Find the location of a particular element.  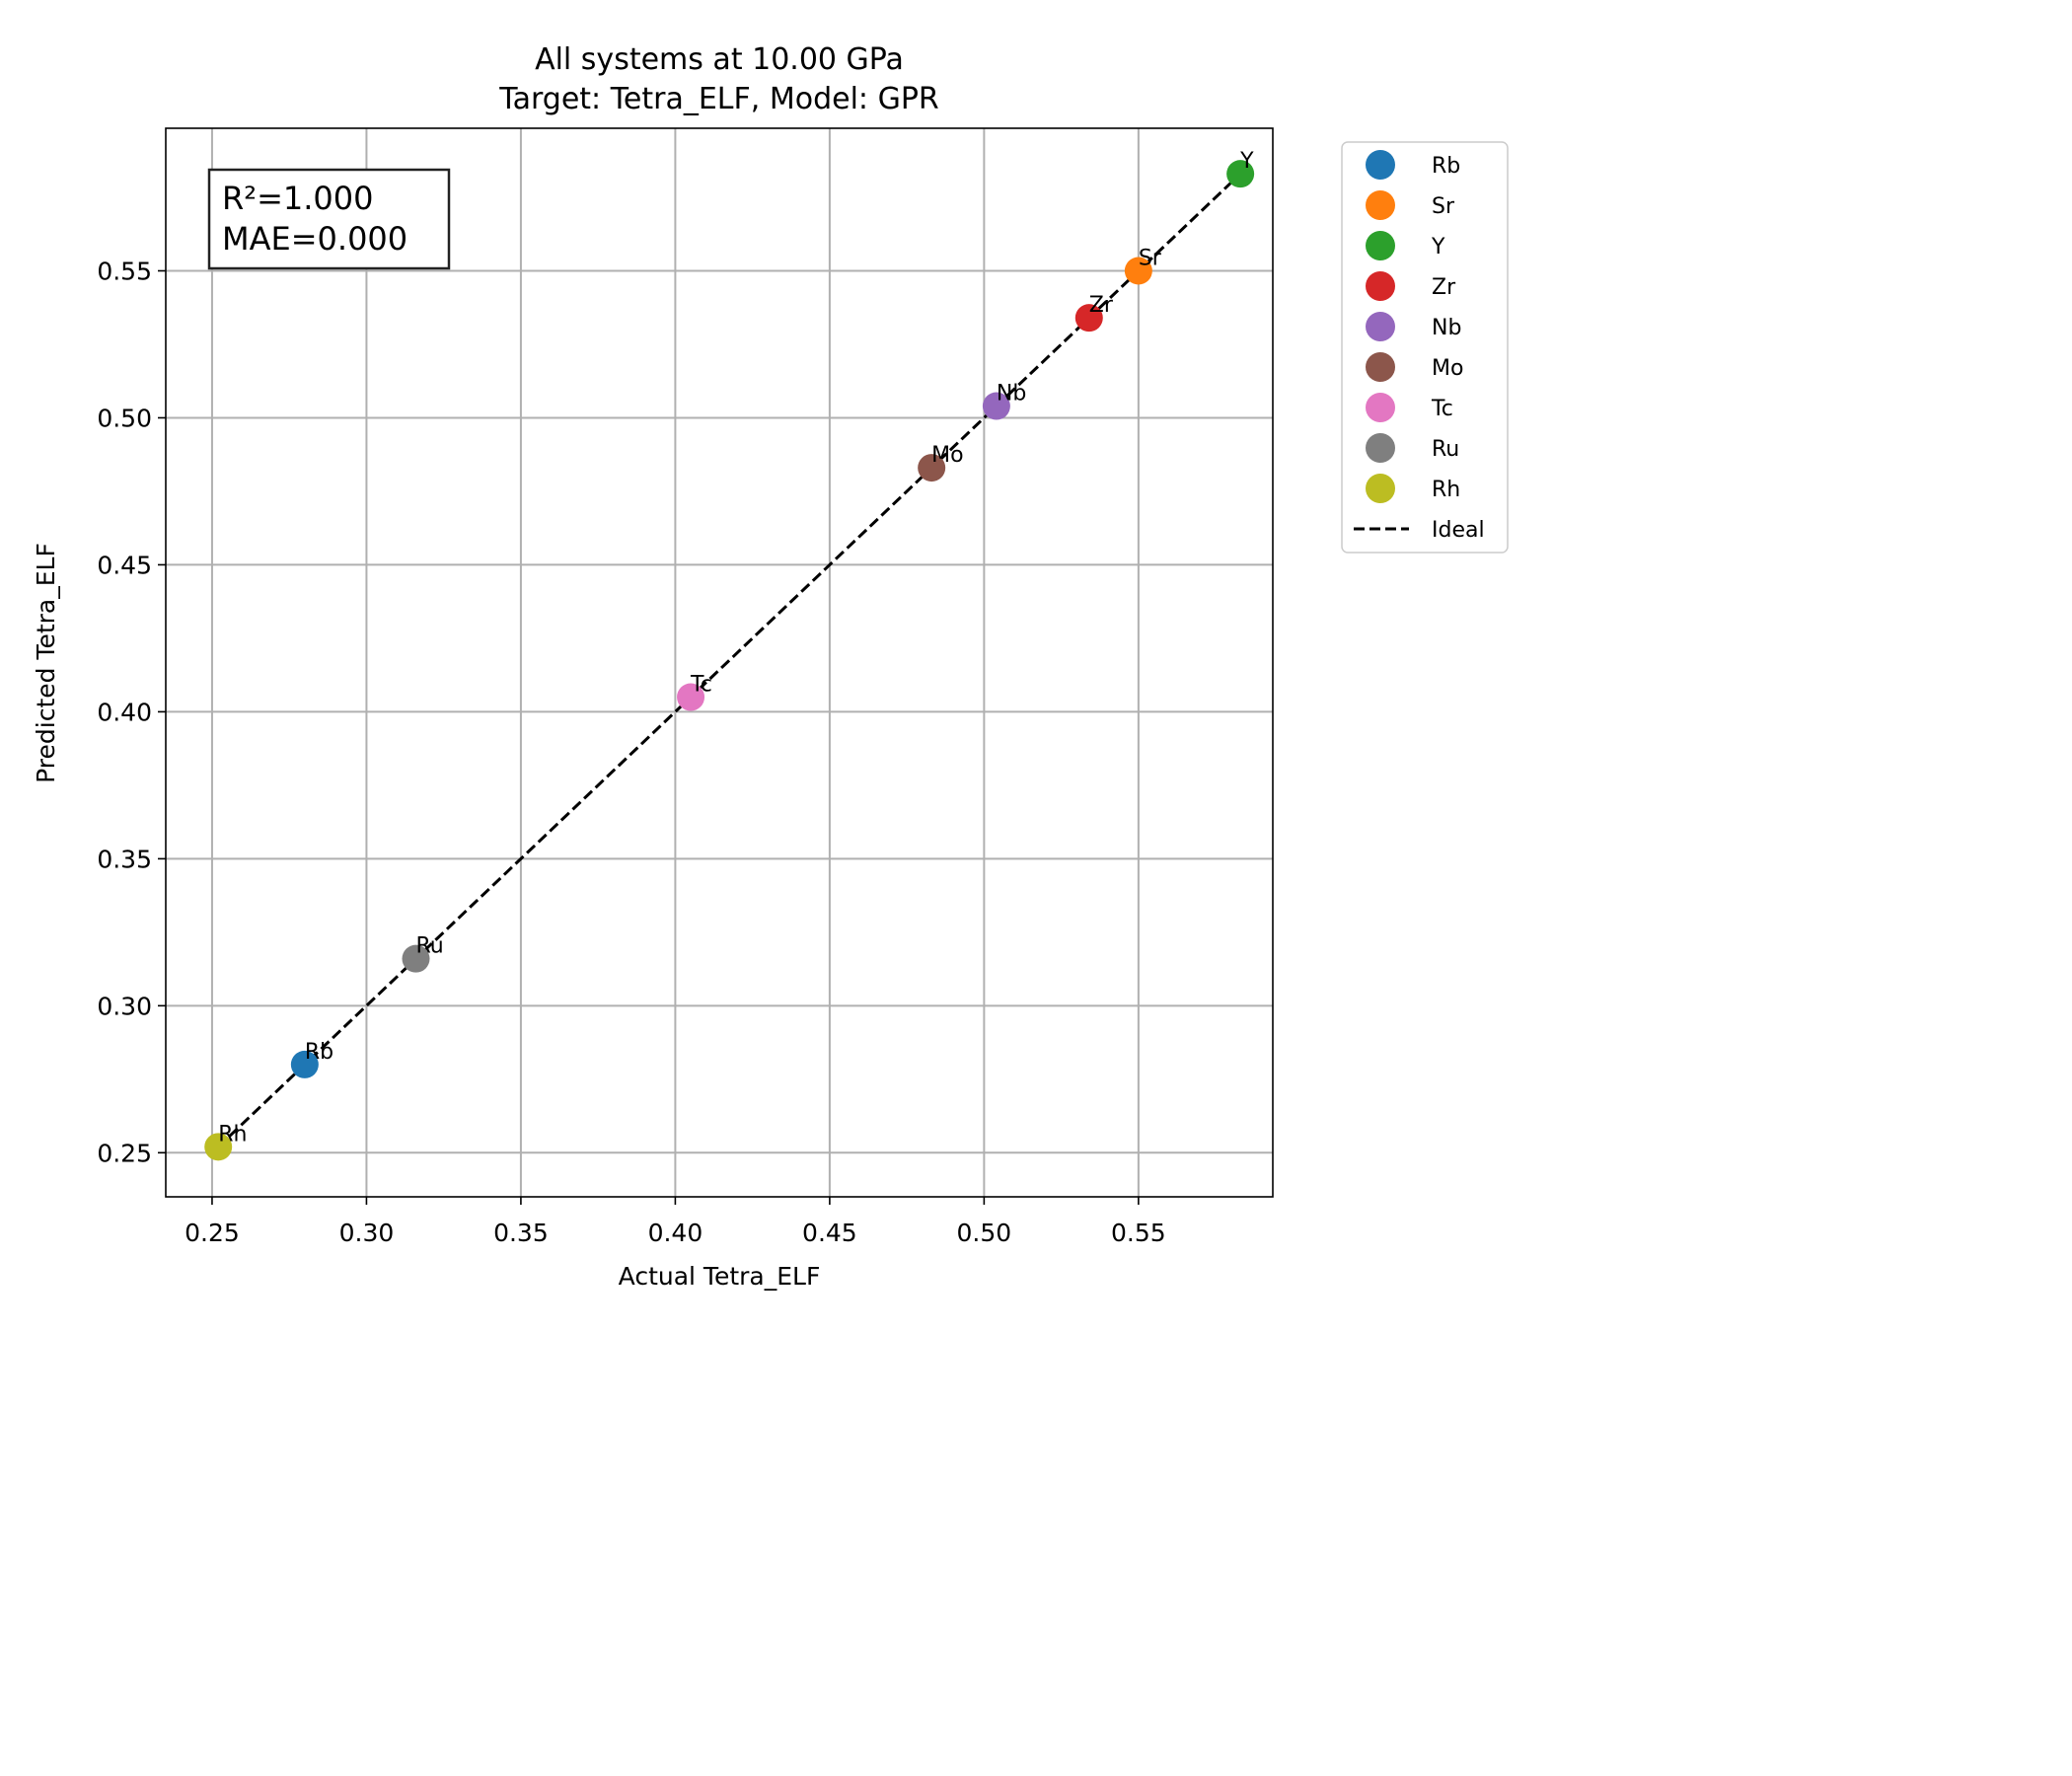

legend-label-ru: Ru is located at coordinates (1446, 450).